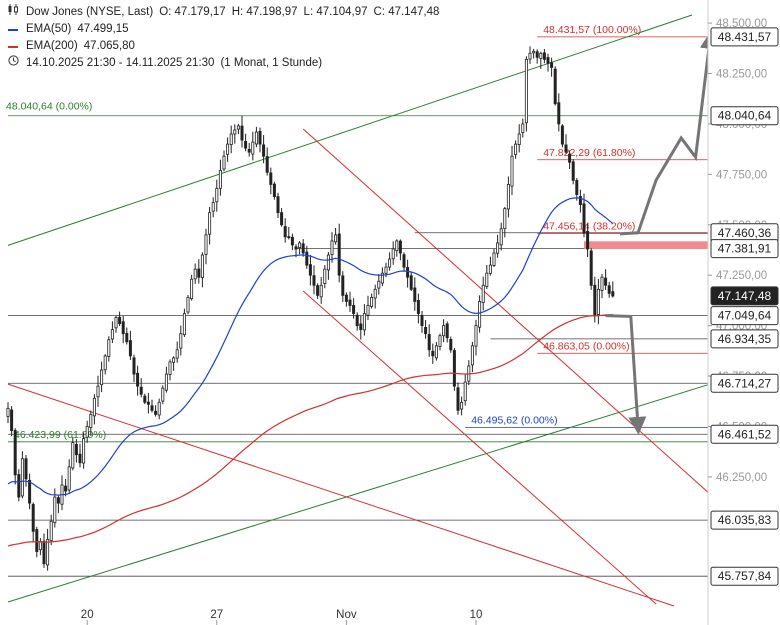  What do you see at coordinates (514, 420) in the screenshot?
I see `fibonacci-label: 46.495,62 (0.00%)` at bounding box center [514, 420].